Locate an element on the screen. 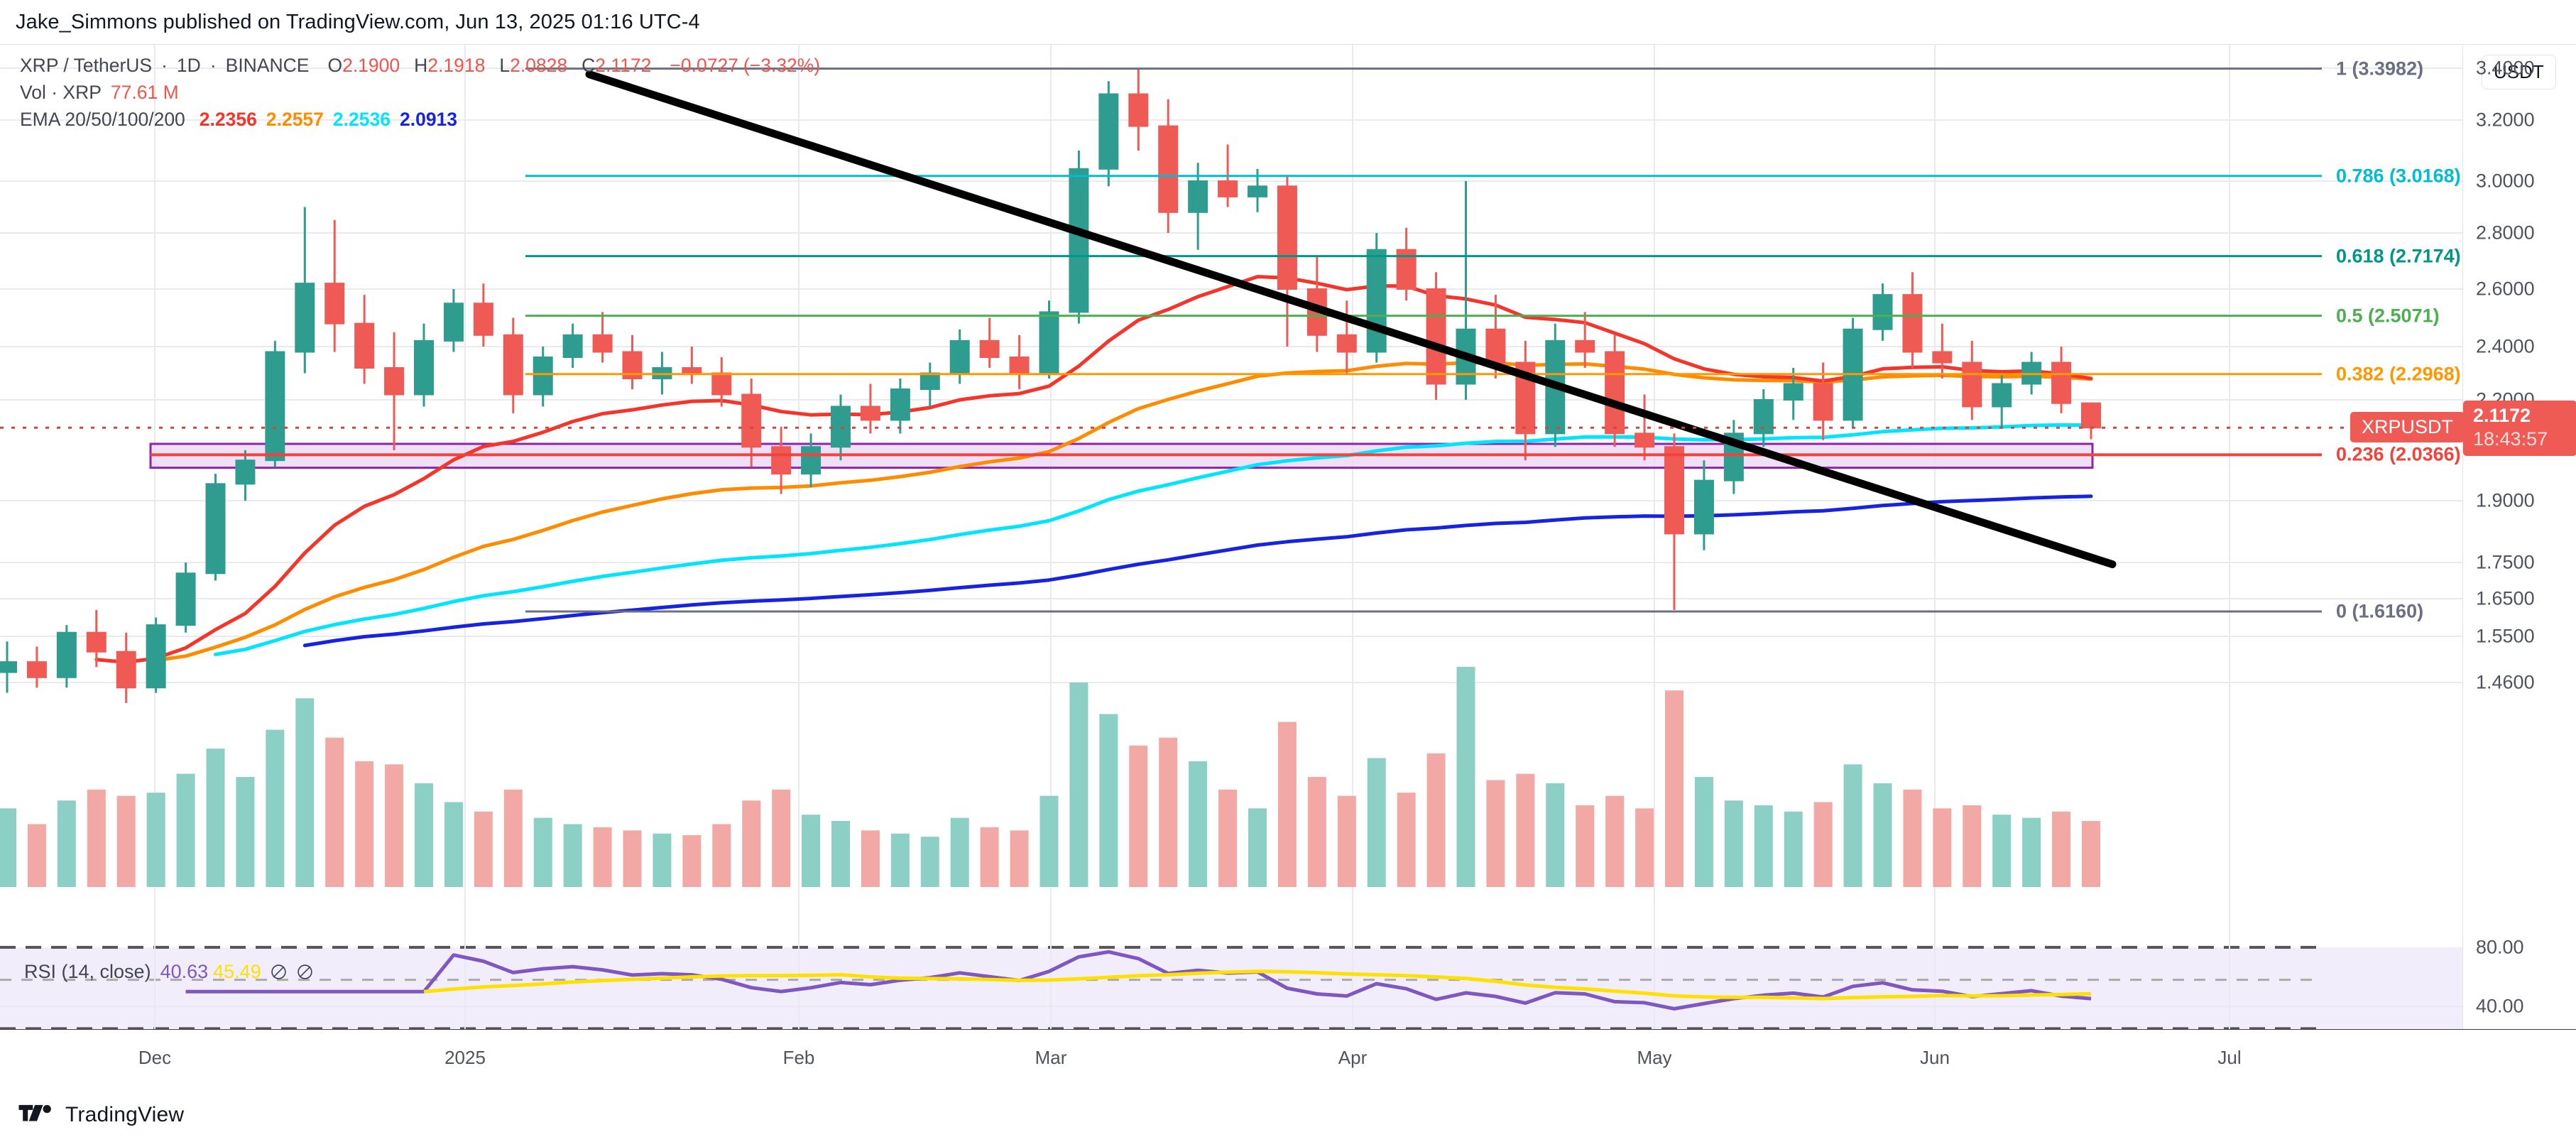 The height and width of the screenshot is (1142, 2576). rsi-legend: RSI (14, close) 40.63 45.49 is located at coordinates (169, 972).